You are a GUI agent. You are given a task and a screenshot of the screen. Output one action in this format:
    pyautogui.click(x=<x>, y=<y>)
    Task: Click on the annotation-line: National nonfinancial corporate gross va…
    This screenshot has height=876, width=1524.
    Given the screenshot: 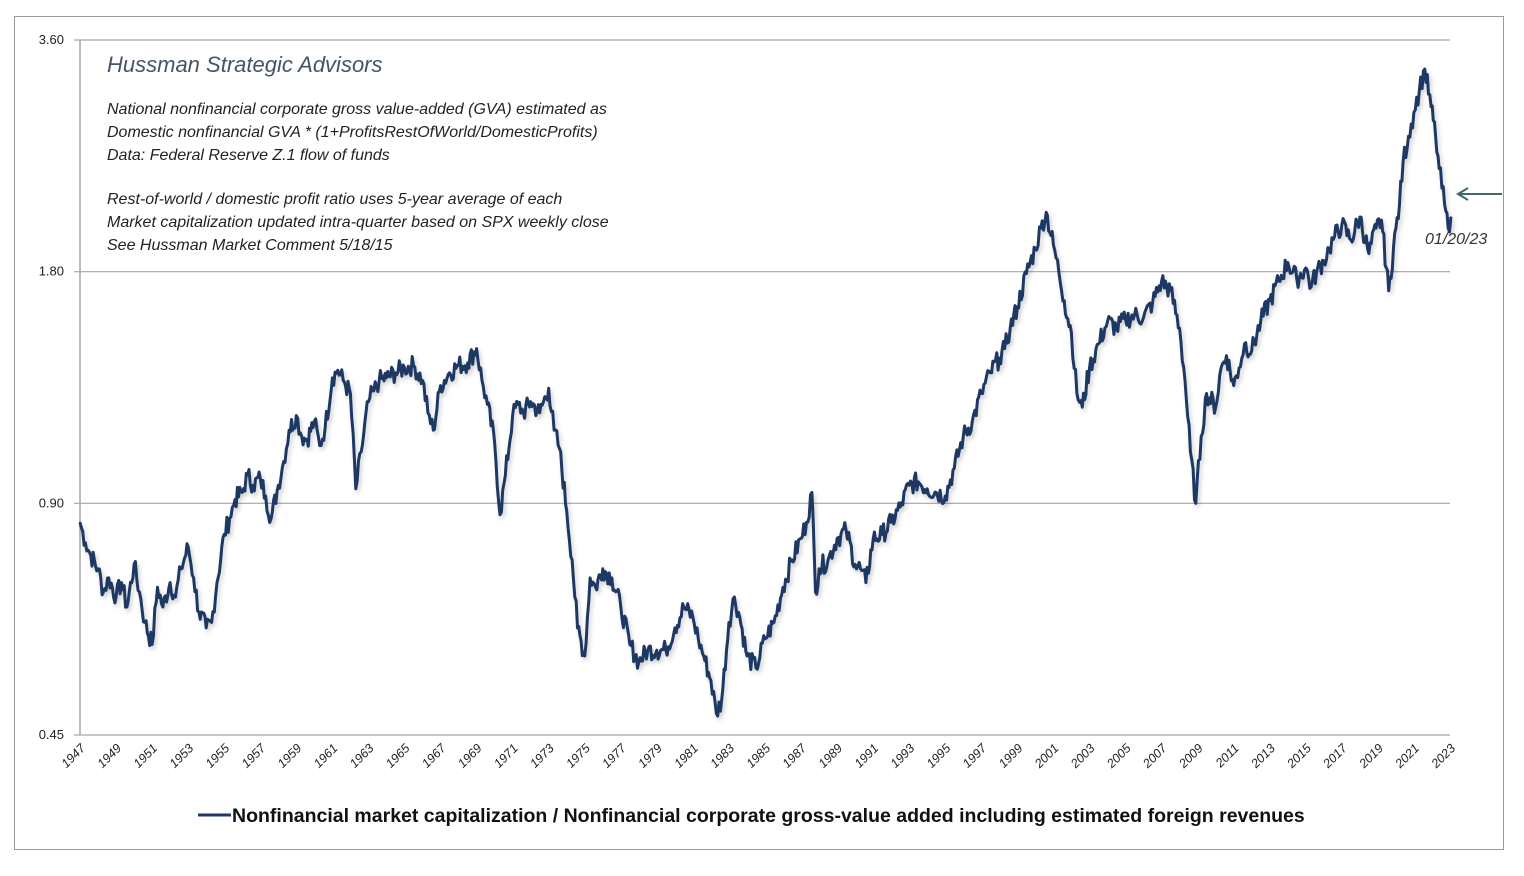 What is the action you would take?
    pyautogui.click(x=357, y=109)
    